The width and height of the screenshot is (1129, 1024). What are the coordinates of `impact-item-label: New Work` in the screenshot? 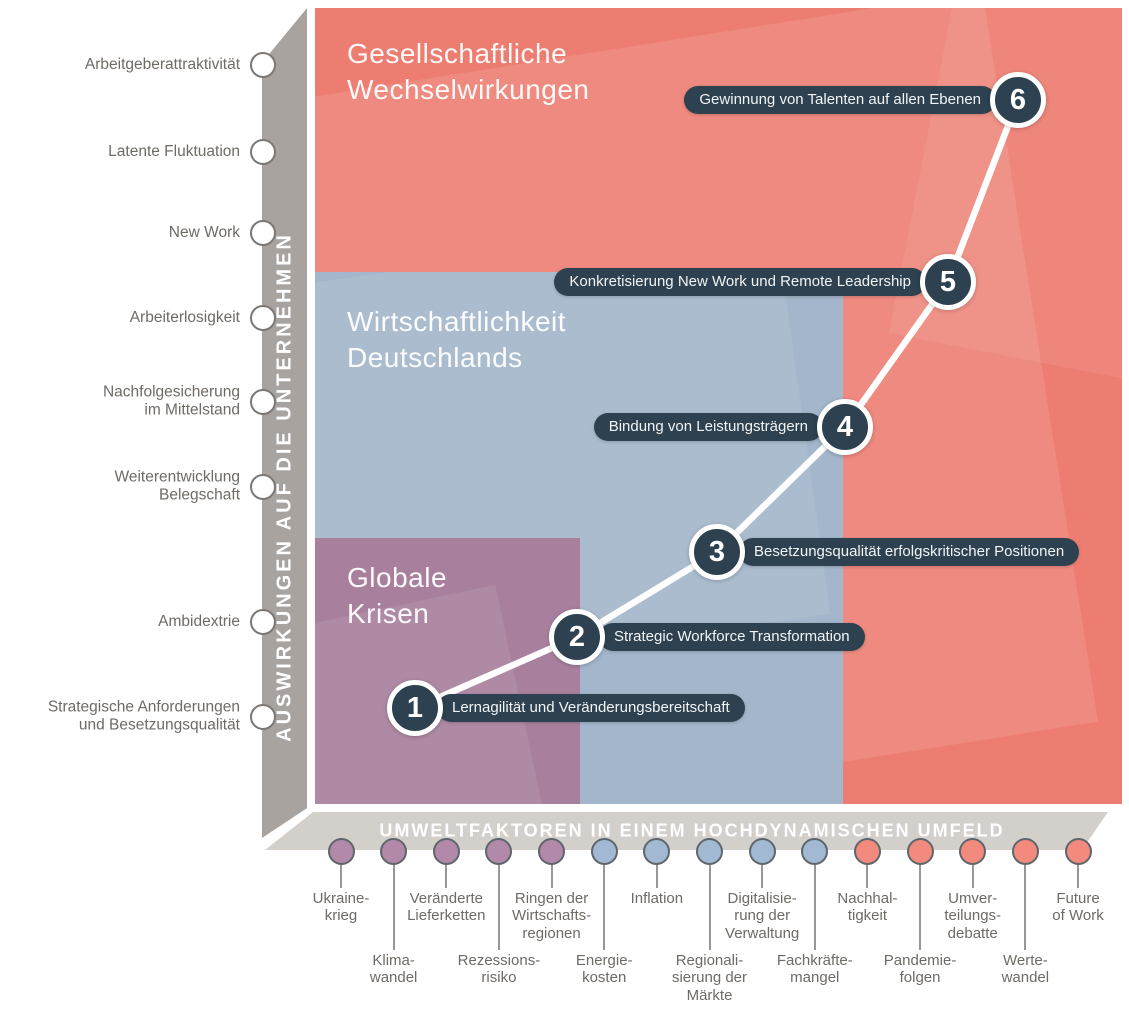 It's located at (204, 232).